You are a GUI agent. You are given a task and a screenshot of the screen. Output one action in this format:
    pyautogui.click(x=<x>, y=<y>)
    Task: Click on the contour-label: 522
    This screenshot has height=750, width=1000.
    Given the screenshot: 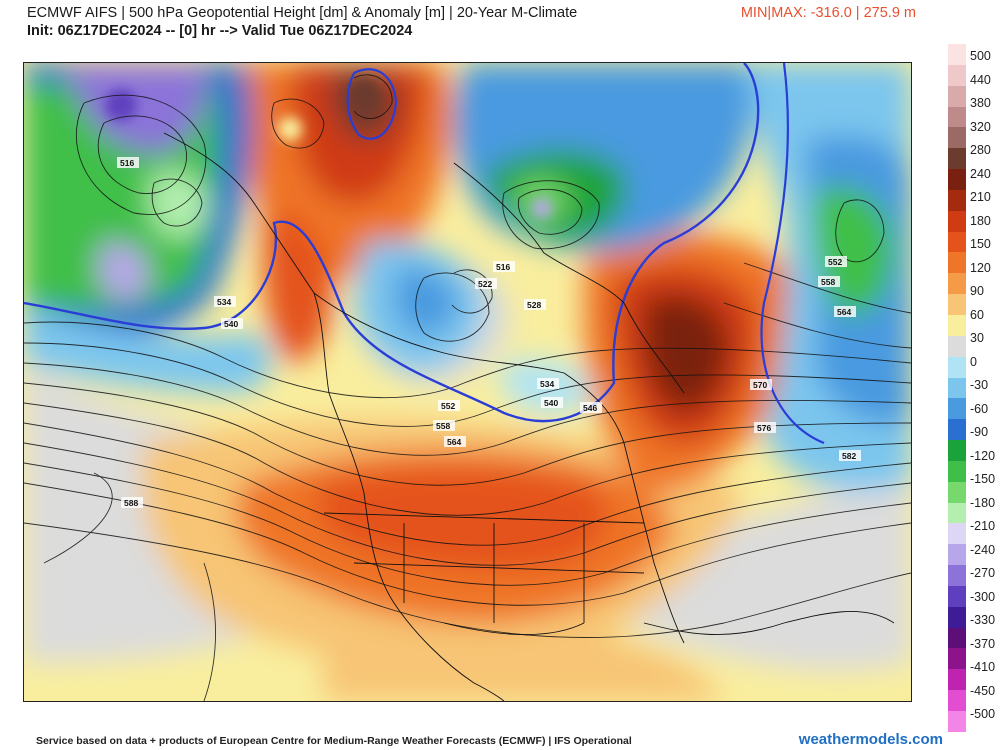 What is the action you would take?
    pyautogui.click(x=485, y=284)
    